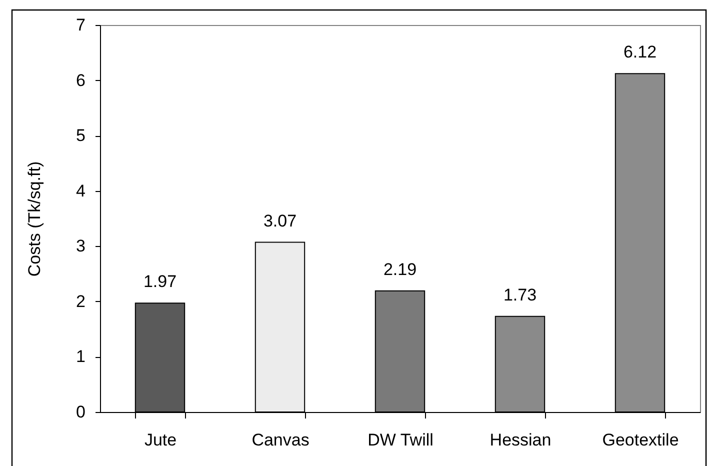 Image resolution: width=707 pixels, height=466 pixels. I want to click on y-tick-label: 5, so click(81, 136).